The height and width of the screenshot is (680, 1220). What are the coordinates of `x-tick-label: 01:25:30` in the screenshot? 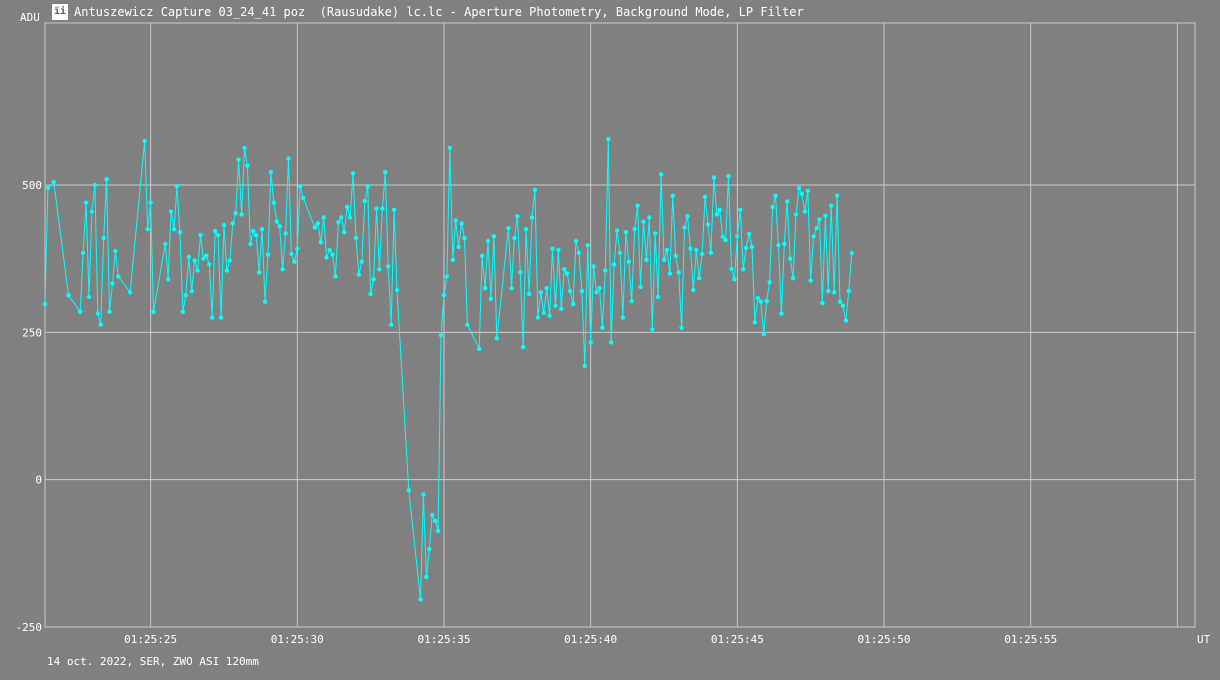 It's located at (297, 639).